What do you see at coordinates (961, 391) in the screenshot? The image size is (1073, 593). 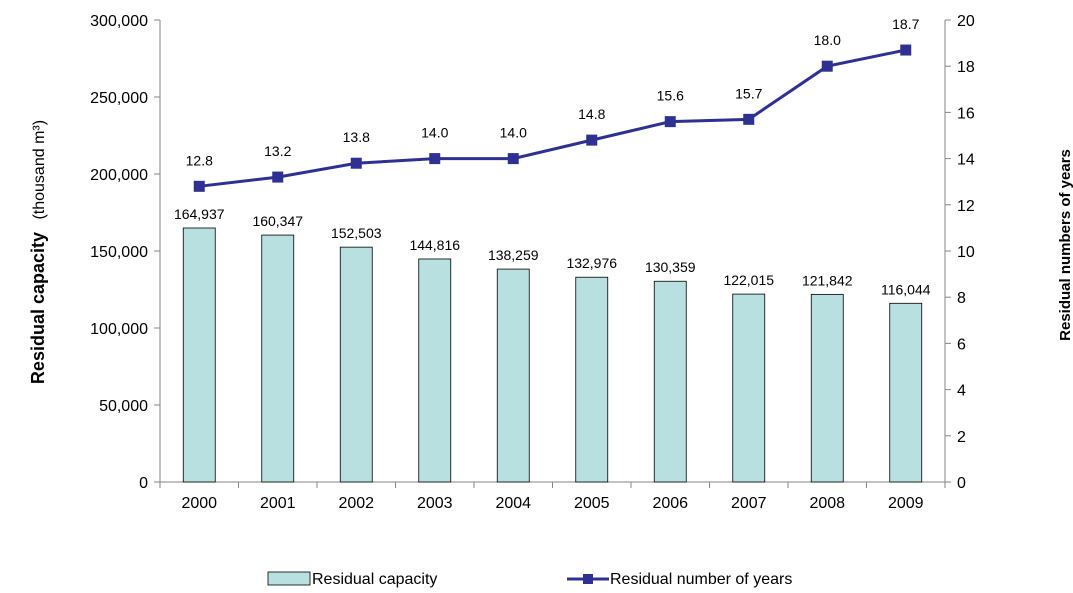 I see `right-tick-label: 4` at bounding box center [961, 391].